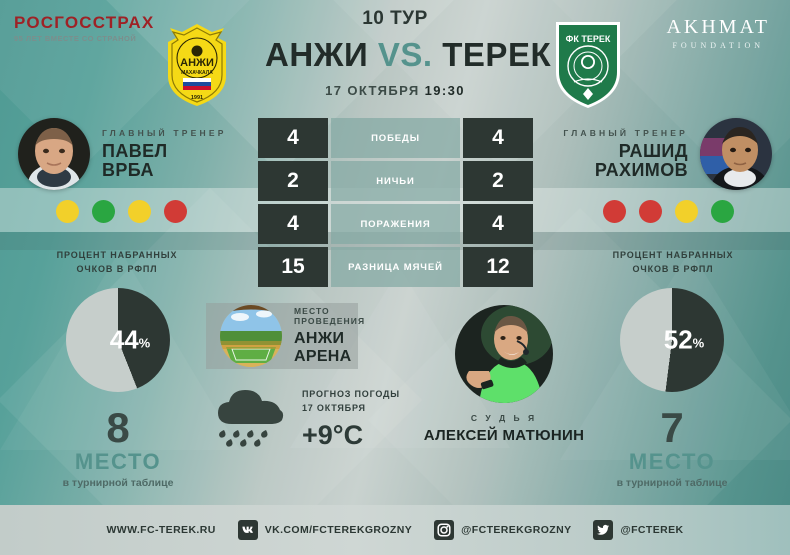 The image size is (790, 555). What do you see at coordinates (504, 435) in the screenshot?
I see `referee-name: АЛЕКСЕЙ МАТЮНИН` at bounding box center [504, 435].